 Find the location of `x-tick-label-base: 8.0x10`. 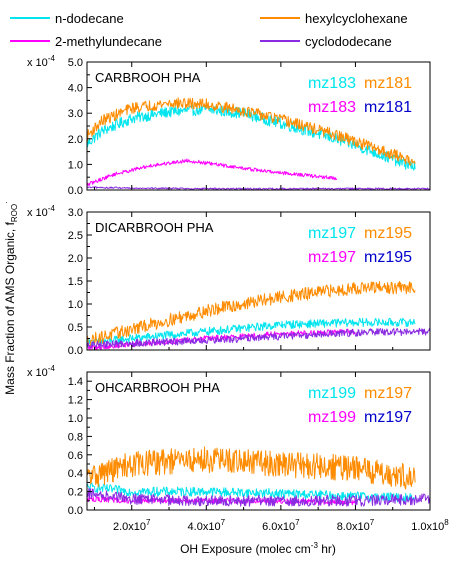

x-tick-label-base: 8.0x10 is located at coordinates (353, 527).